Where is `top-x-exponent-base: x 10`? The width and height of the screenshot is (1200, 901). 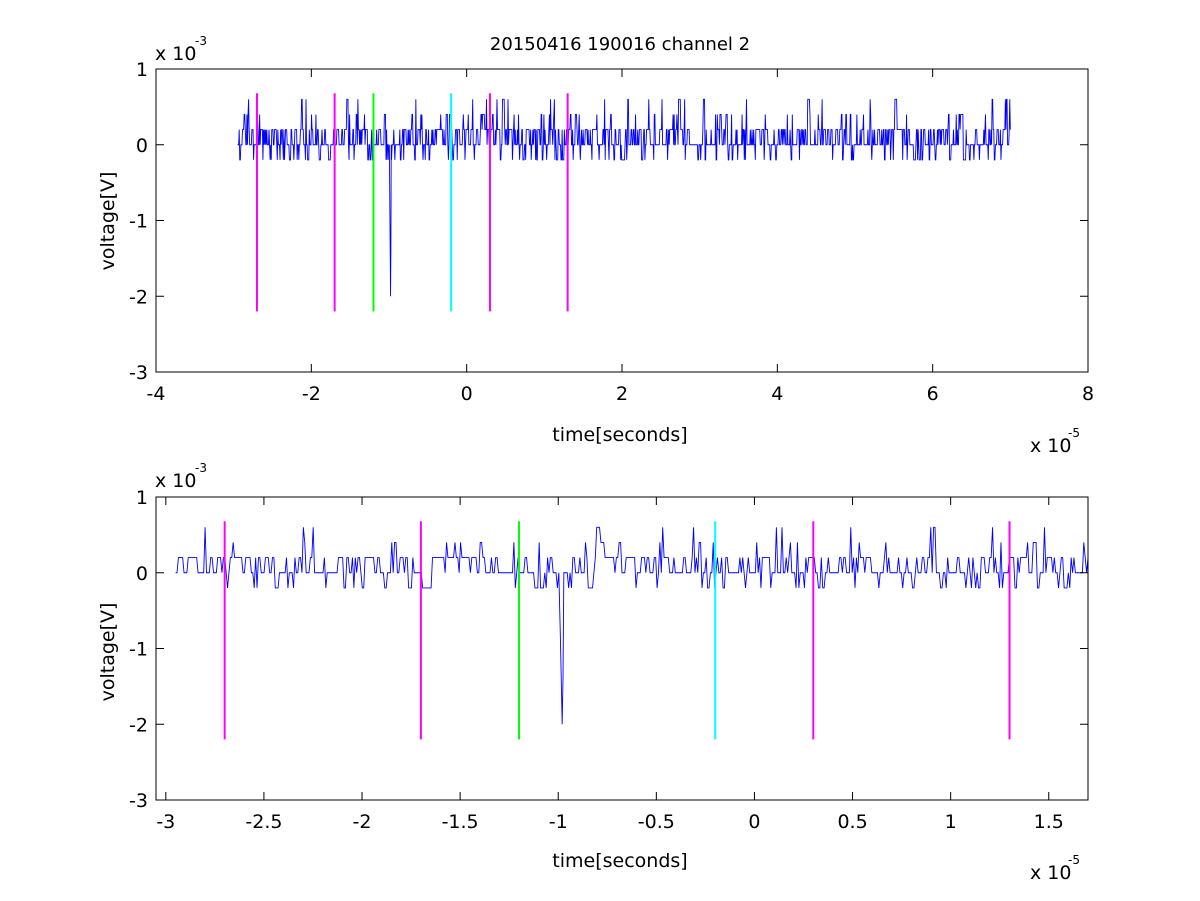
top-x-exponent-base: x 10 is located at coordinates (1050, 446).